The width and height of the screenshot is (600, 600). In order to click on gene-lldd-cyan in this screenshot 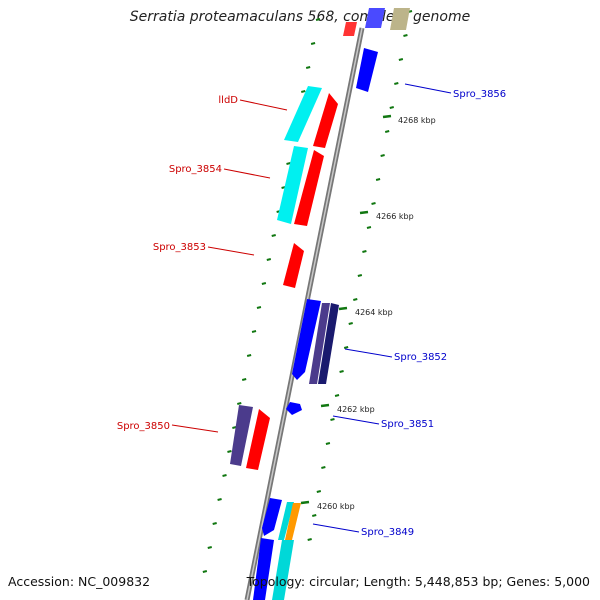, I will do `click(303, 114)`.